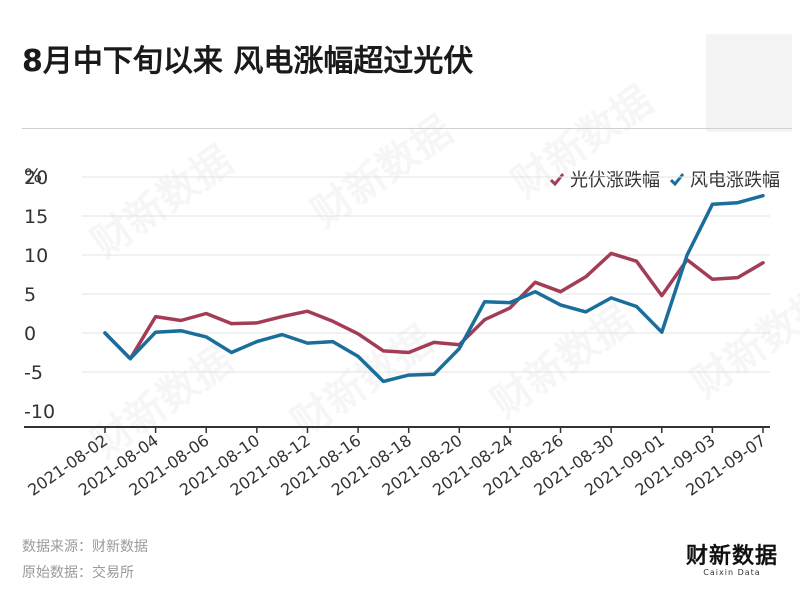  I want to click on chart-legend: 光伏涨跌幅 风电涨跌幅, so click(660, 179).